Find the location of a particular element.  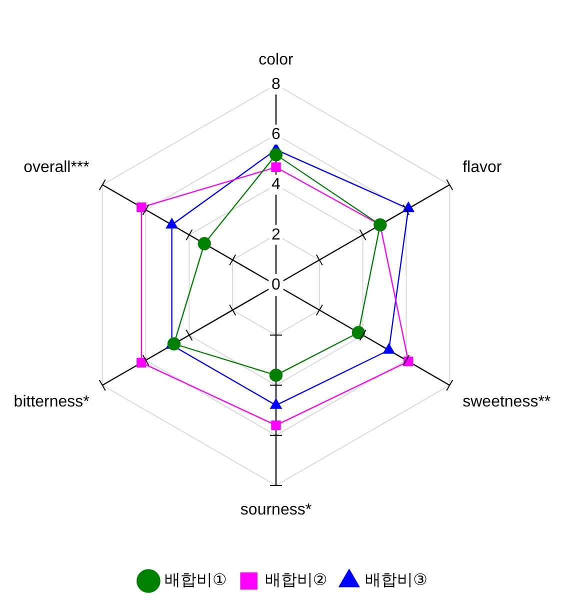

legend-label: 배합비② is located at coordinates (296, 580).